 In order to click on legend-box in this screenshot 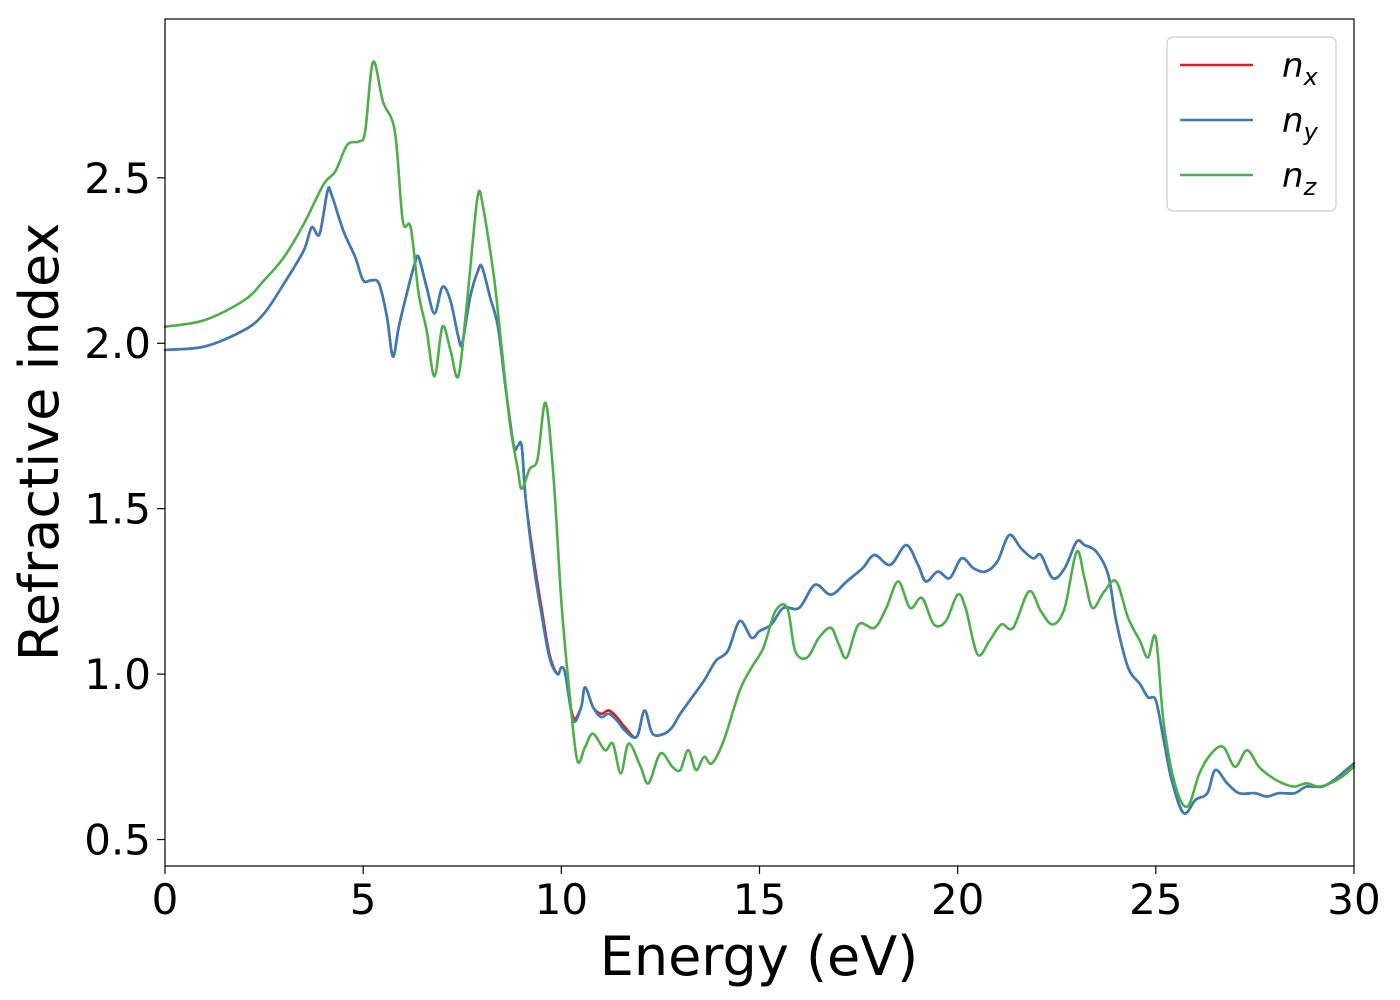, I will do `click(1251, 124)`.